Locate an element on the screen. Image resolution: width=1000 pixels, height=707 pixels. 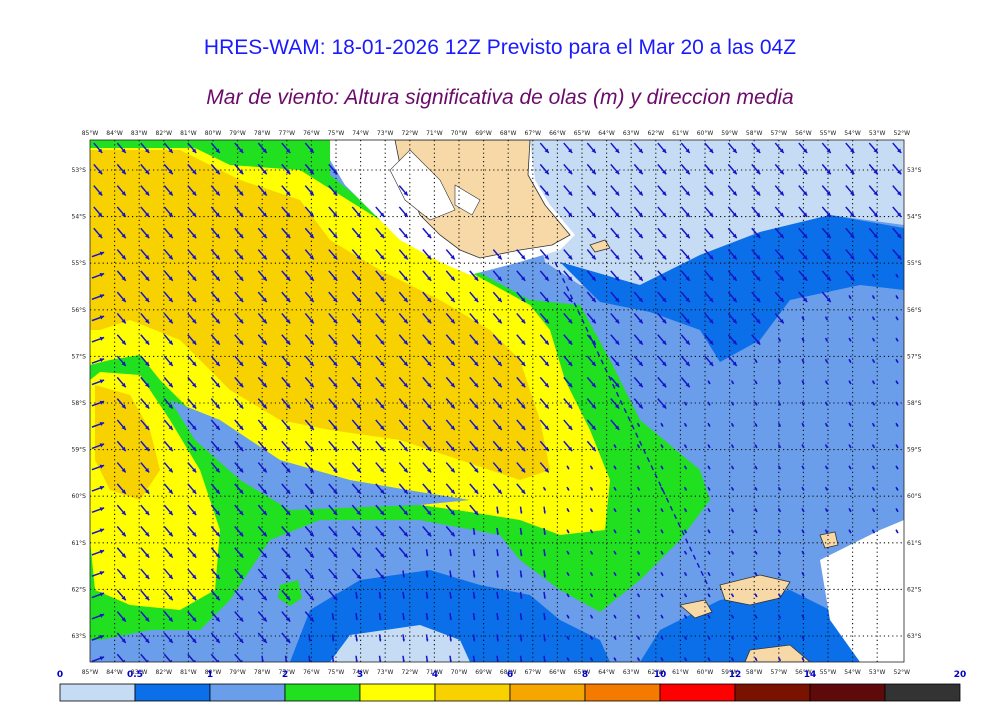
lon-label-top: 76°W is located at coordinates (311, 133).